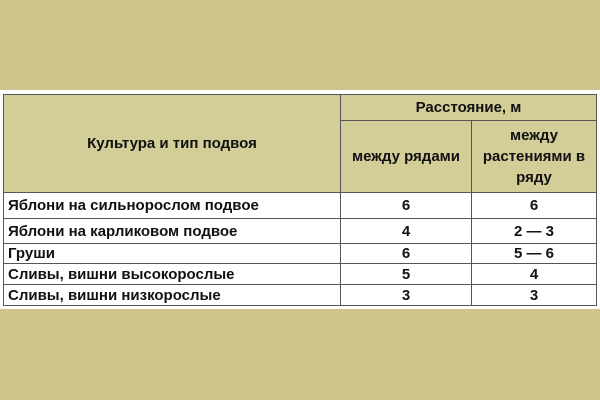 Image resolution: width=600 pixels, height=400 pixels. I want to click on header-crop: Культура и тип подвоя, so click(172, 143).